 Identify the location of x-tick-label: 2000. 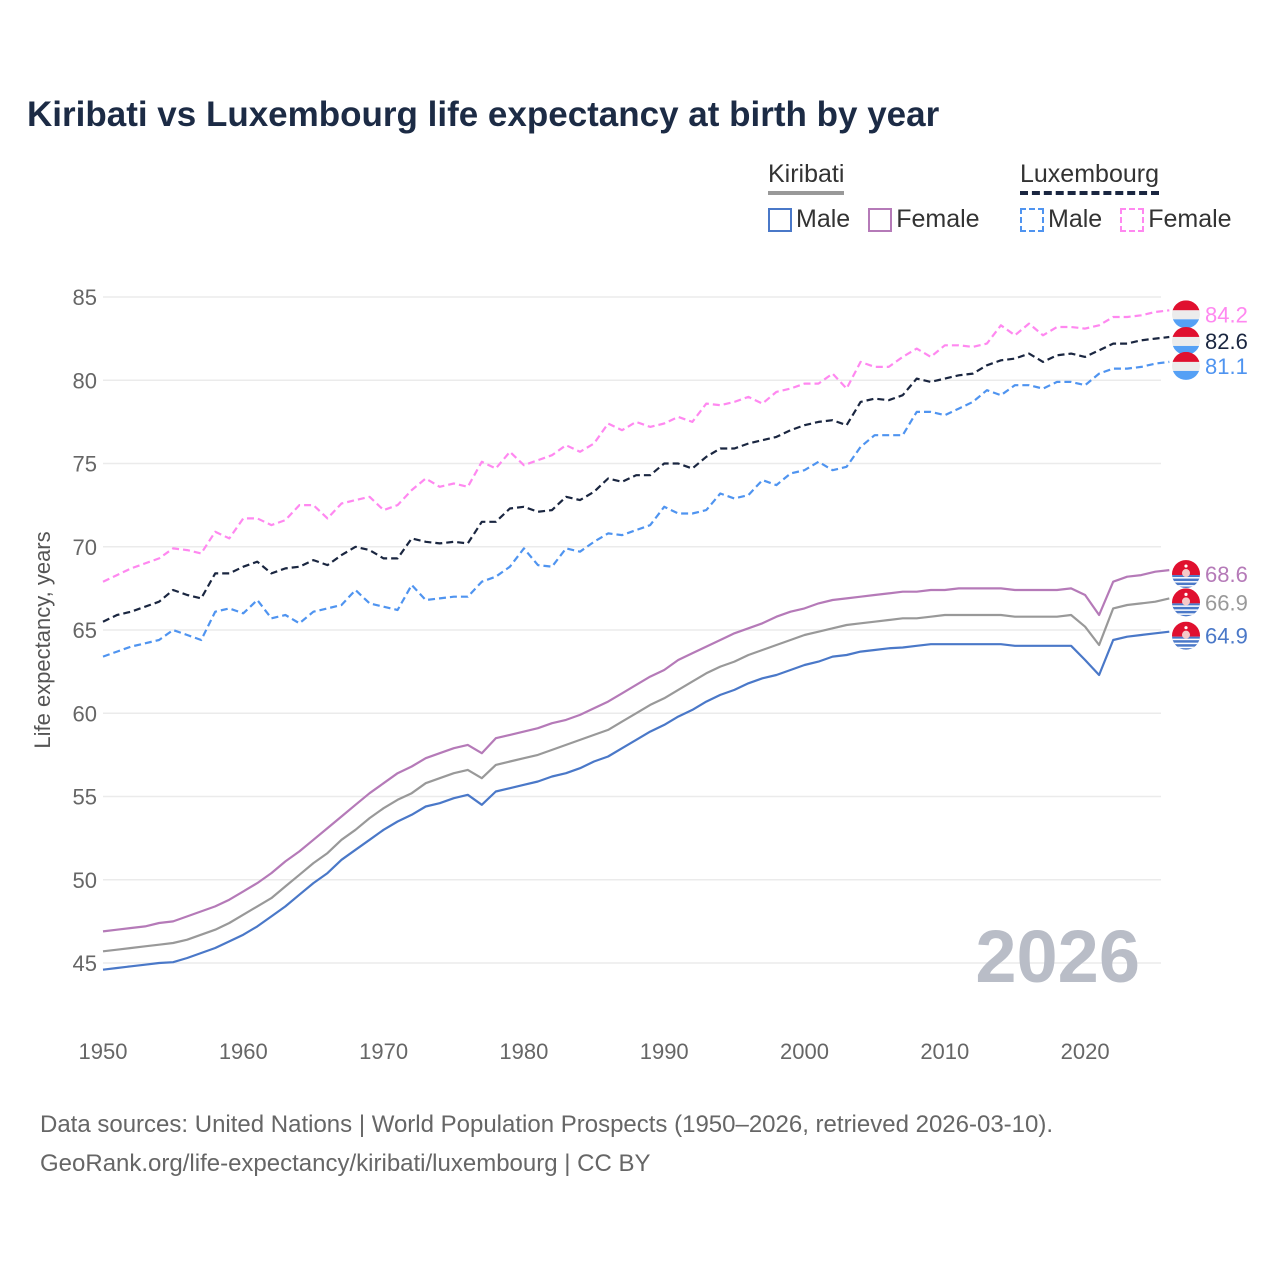
(804, 1051).